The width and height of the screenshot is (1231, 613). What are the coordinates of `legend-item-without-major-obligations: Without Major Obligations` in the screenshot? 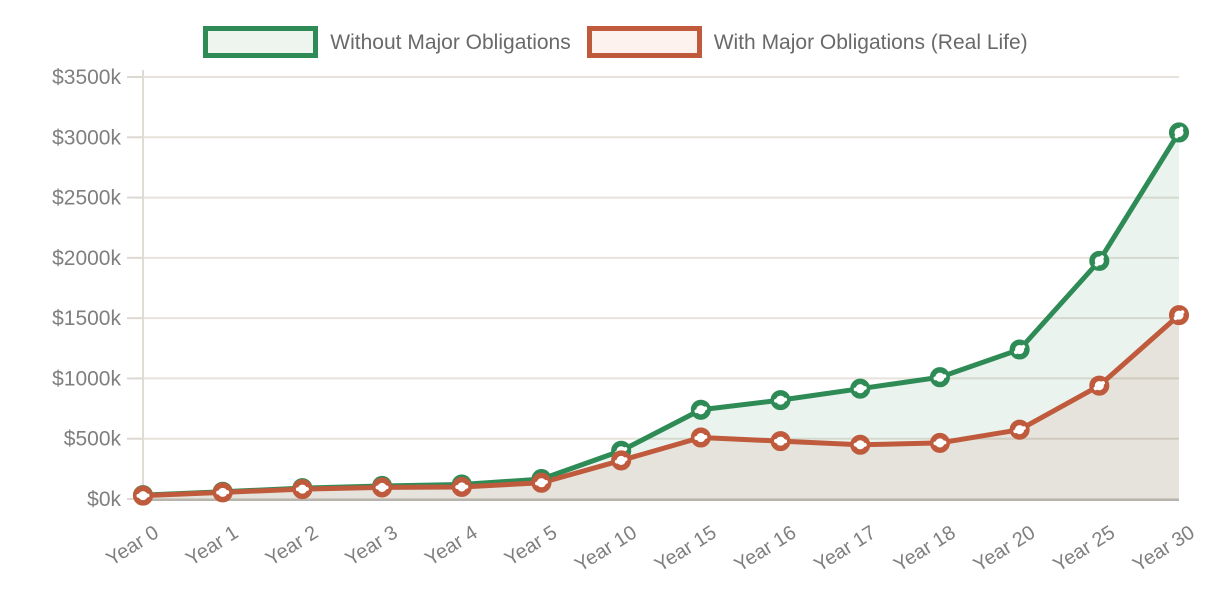 It's located at (387, 42).